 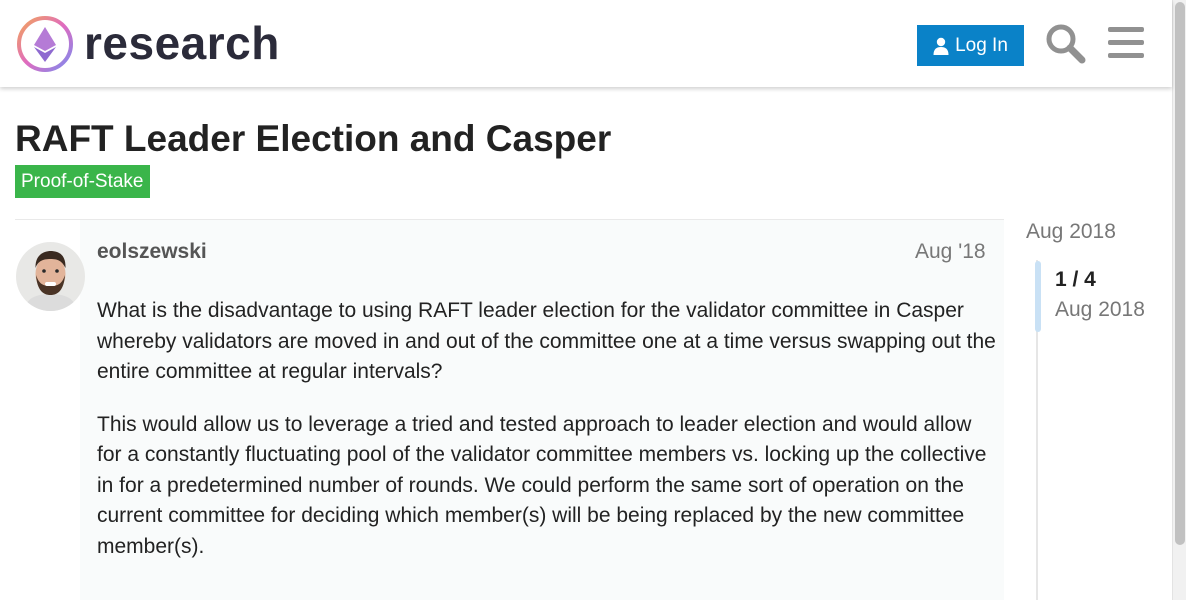 What do you see at coordinates (45, 44) in the screenshot?
I see `research-logo-icon` at bounding box center [45, 44].